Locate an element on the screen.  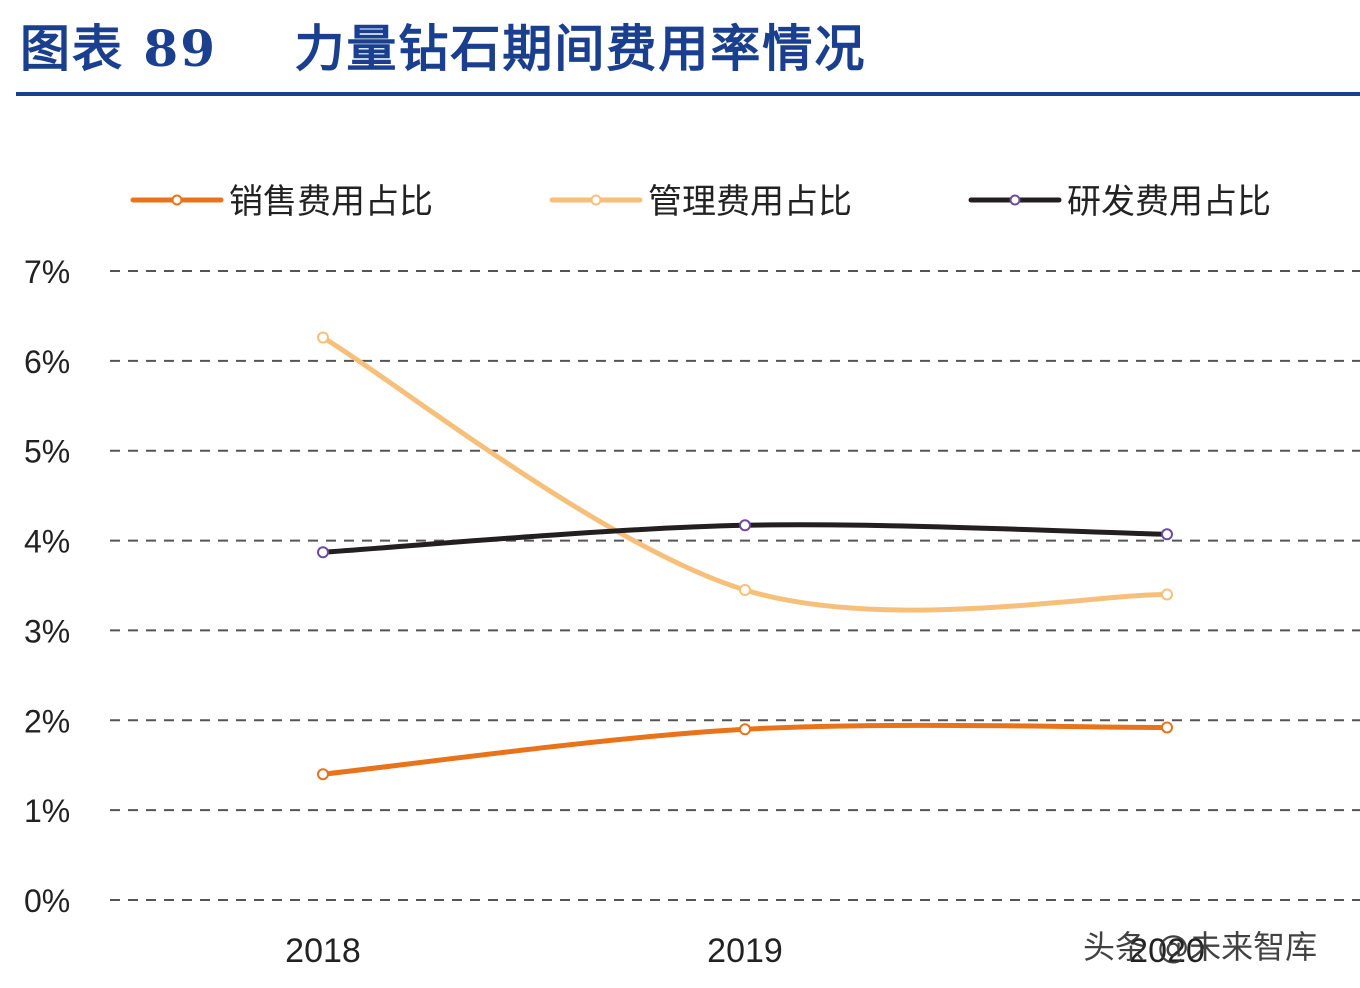
x-tick-label: 2019 is located at coordinates (745, 951).